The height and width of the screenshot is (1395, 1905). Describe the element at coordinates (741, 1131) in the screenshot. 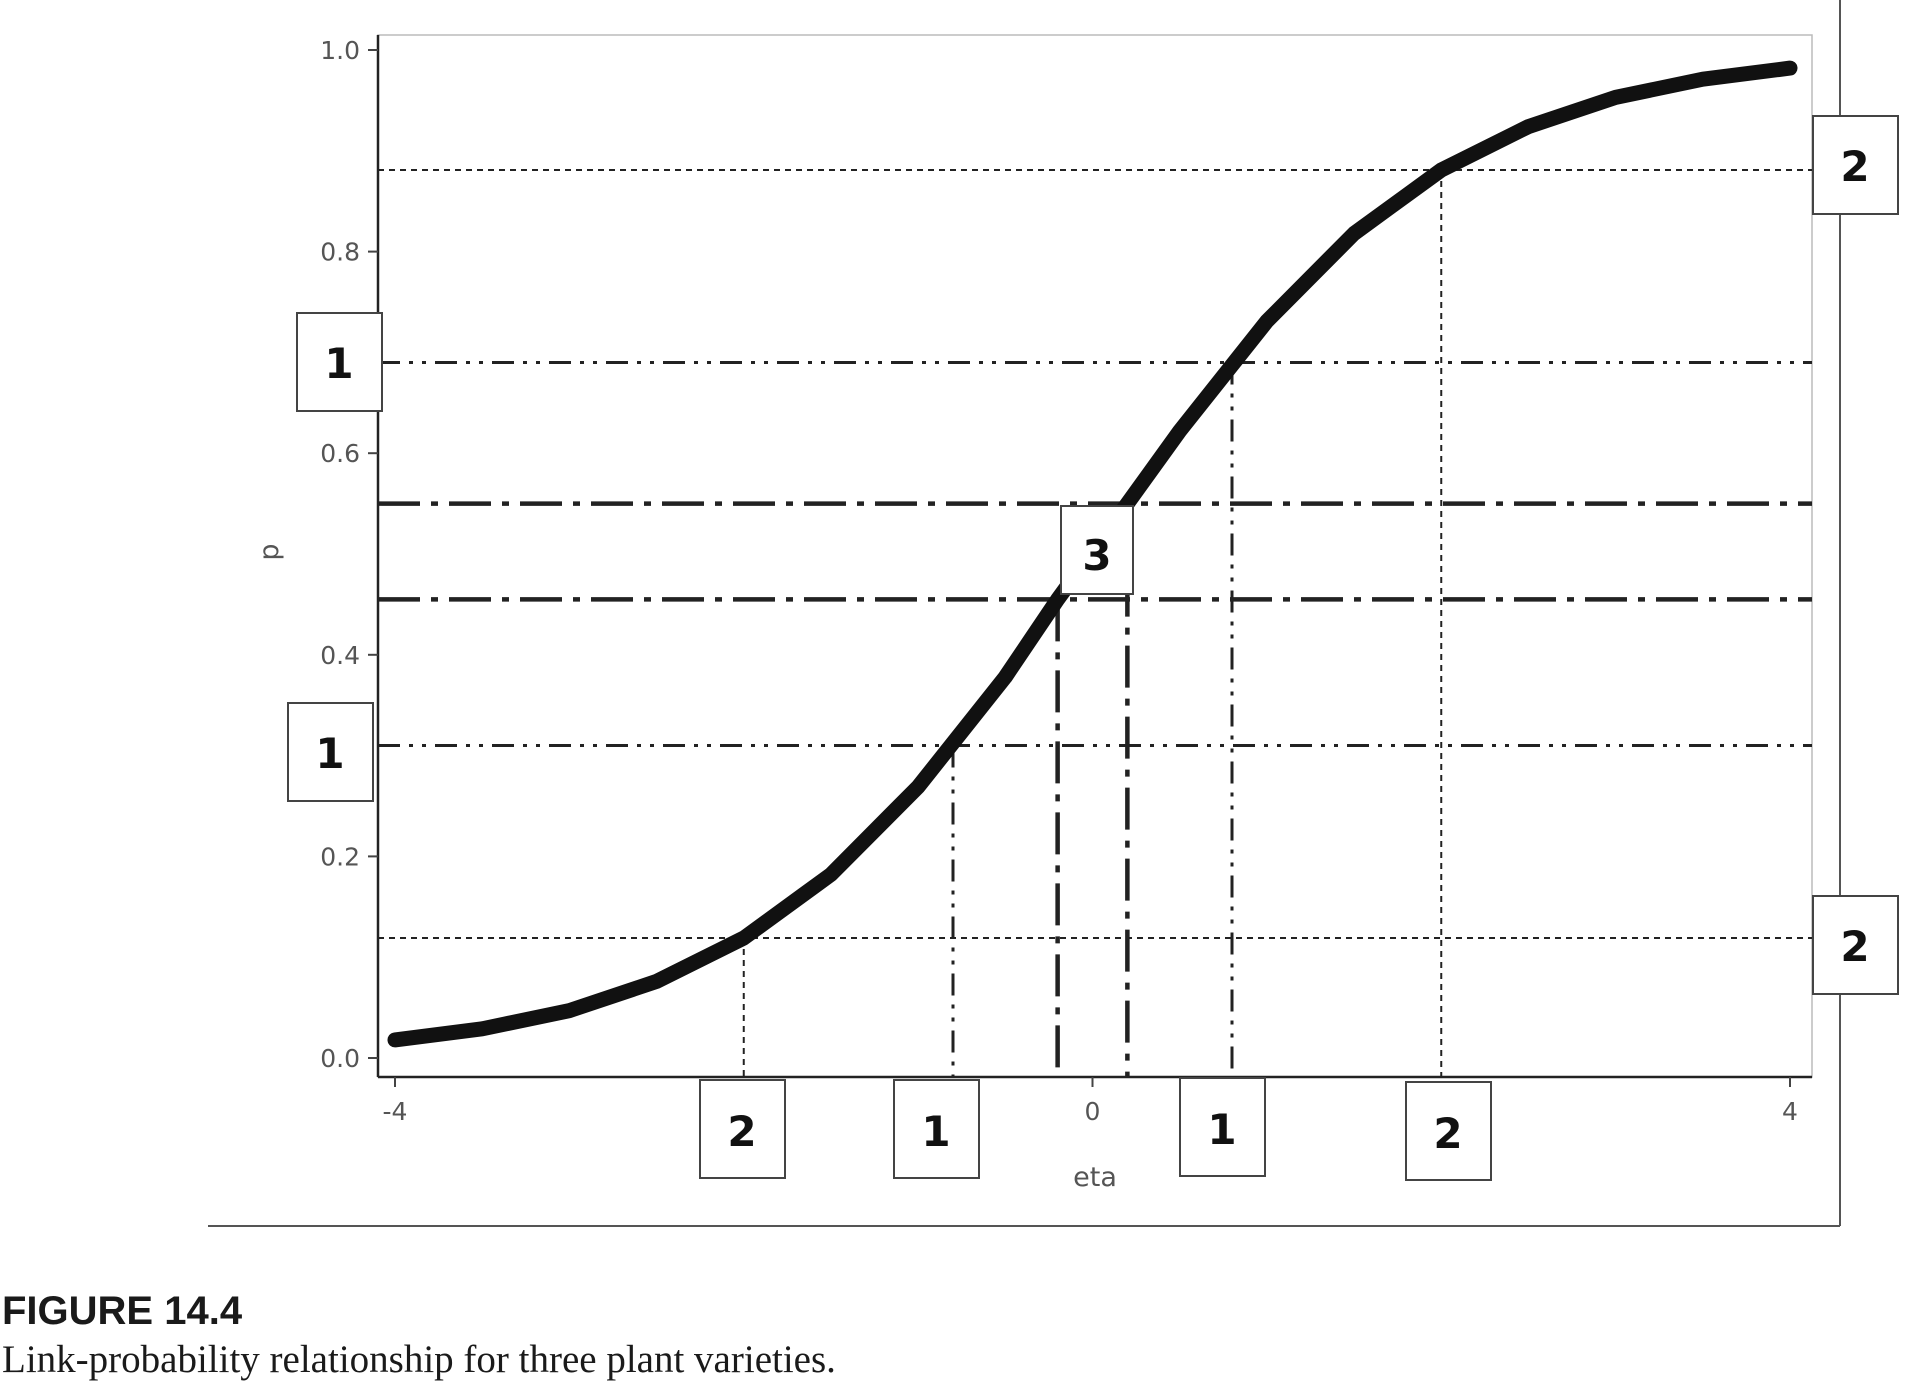

I see `variety-box-x-1-label: 2` at that location.